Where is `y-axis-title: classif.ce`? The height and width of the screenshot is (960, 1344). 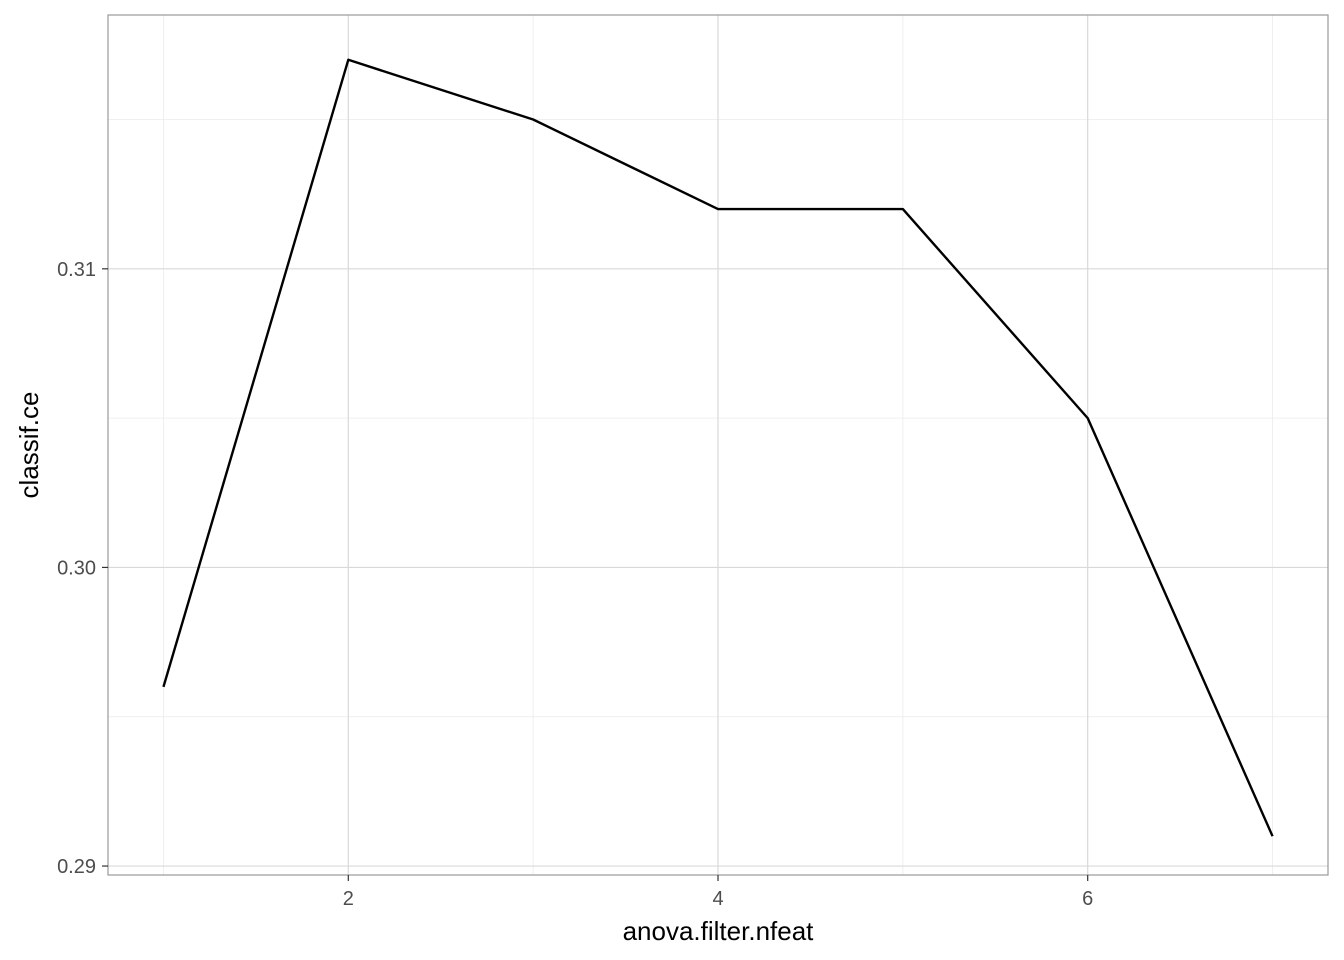
y-axis-title: classif.ce is located at coordinates (29, 445).